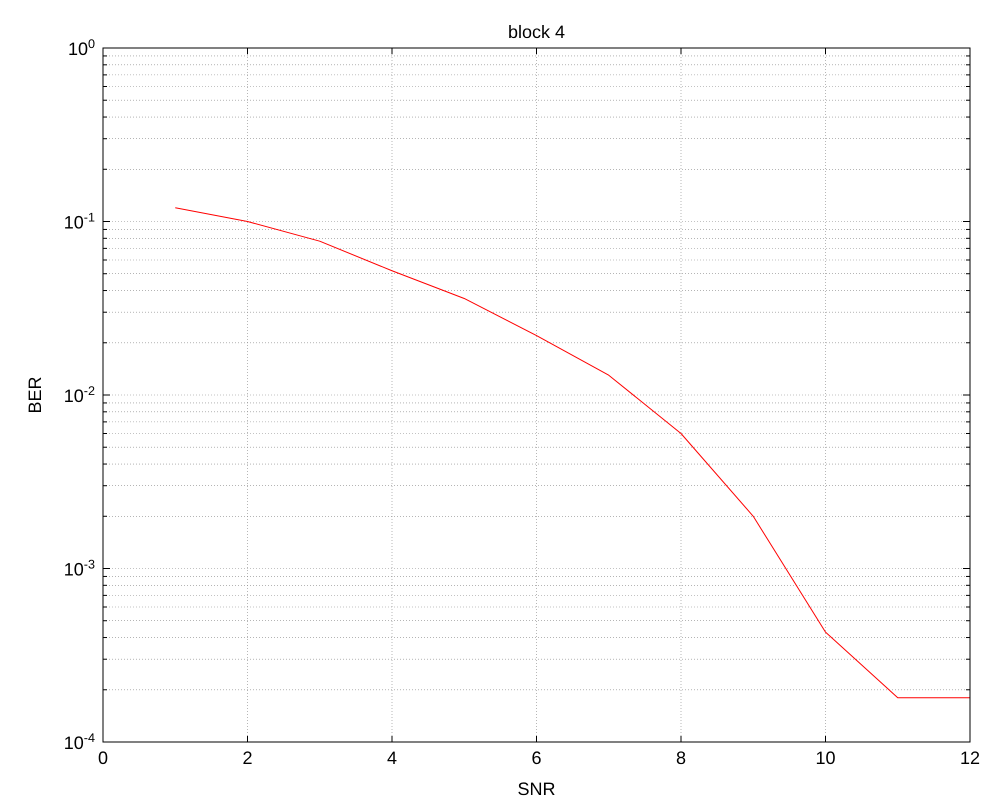 This screenshot has width=990, height=811. What do you see at coordinates (536, 789) in the screenshot?
I see `x-axis-title: SNR` at bounding box center [536, 789].